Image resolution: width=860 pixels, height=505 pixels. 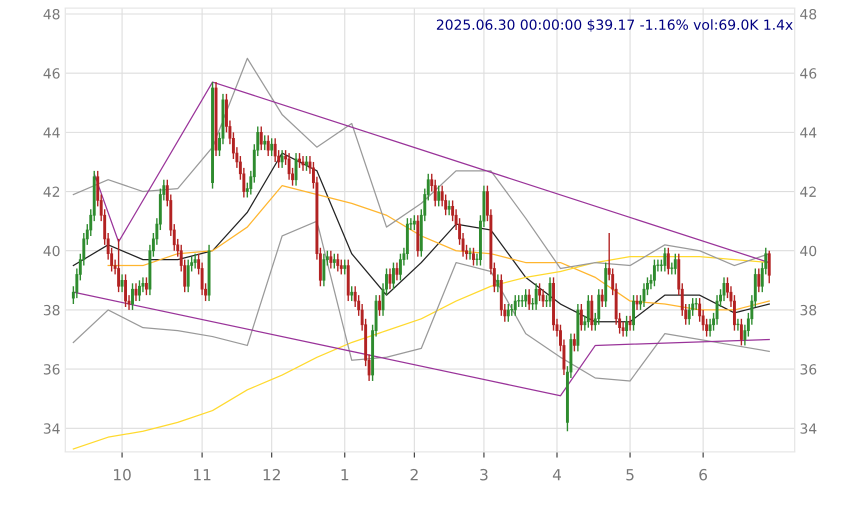 I want to click on y-tick-label: 34, so click(x=52, y=428).